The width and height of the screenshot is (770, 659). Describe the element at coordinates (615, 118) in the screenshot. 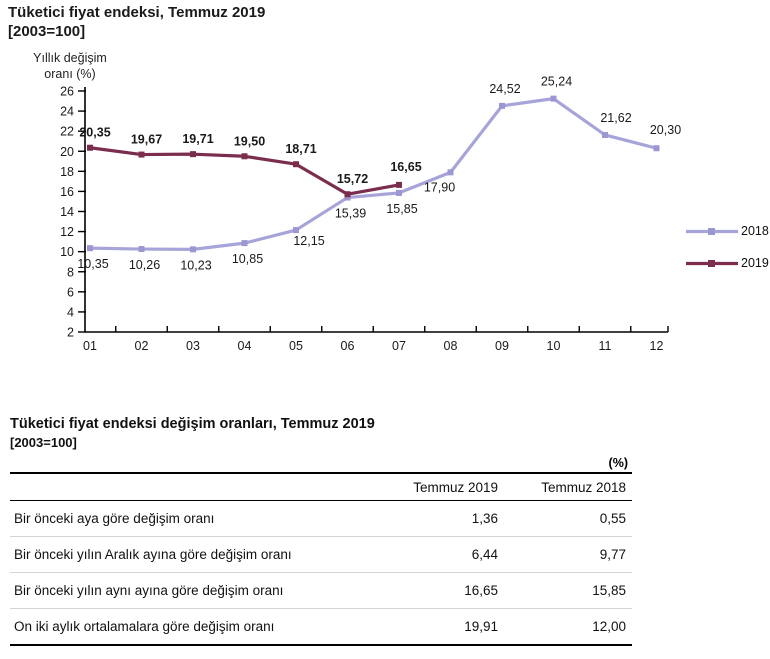

I see `data-label-2018: 21,62` at that location.